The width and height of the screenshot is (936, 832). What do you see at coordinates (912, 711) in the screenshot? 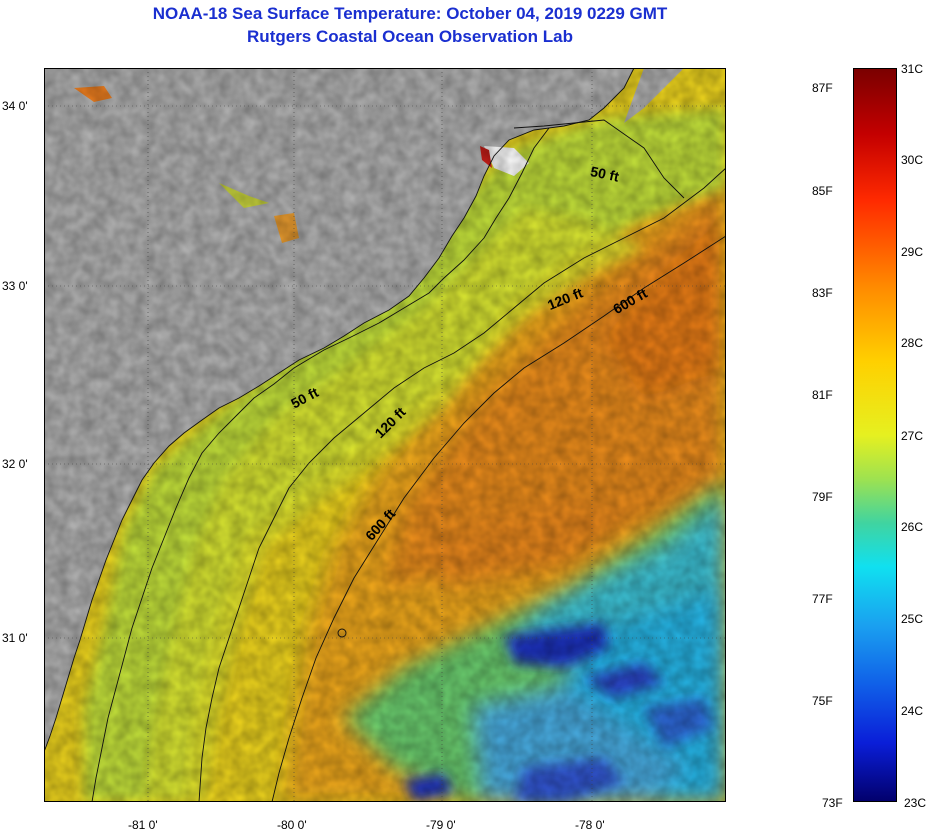
I see `colorbar-c-label: 24C` at bounding box center [912, 711].